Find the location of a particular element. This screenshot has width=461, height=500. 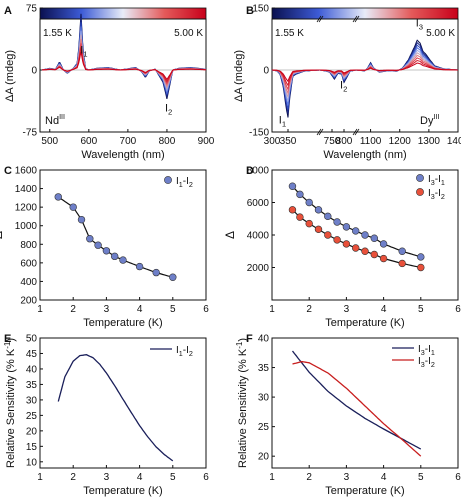

y-tick-label: -75 is located at coordinates (30, 133).